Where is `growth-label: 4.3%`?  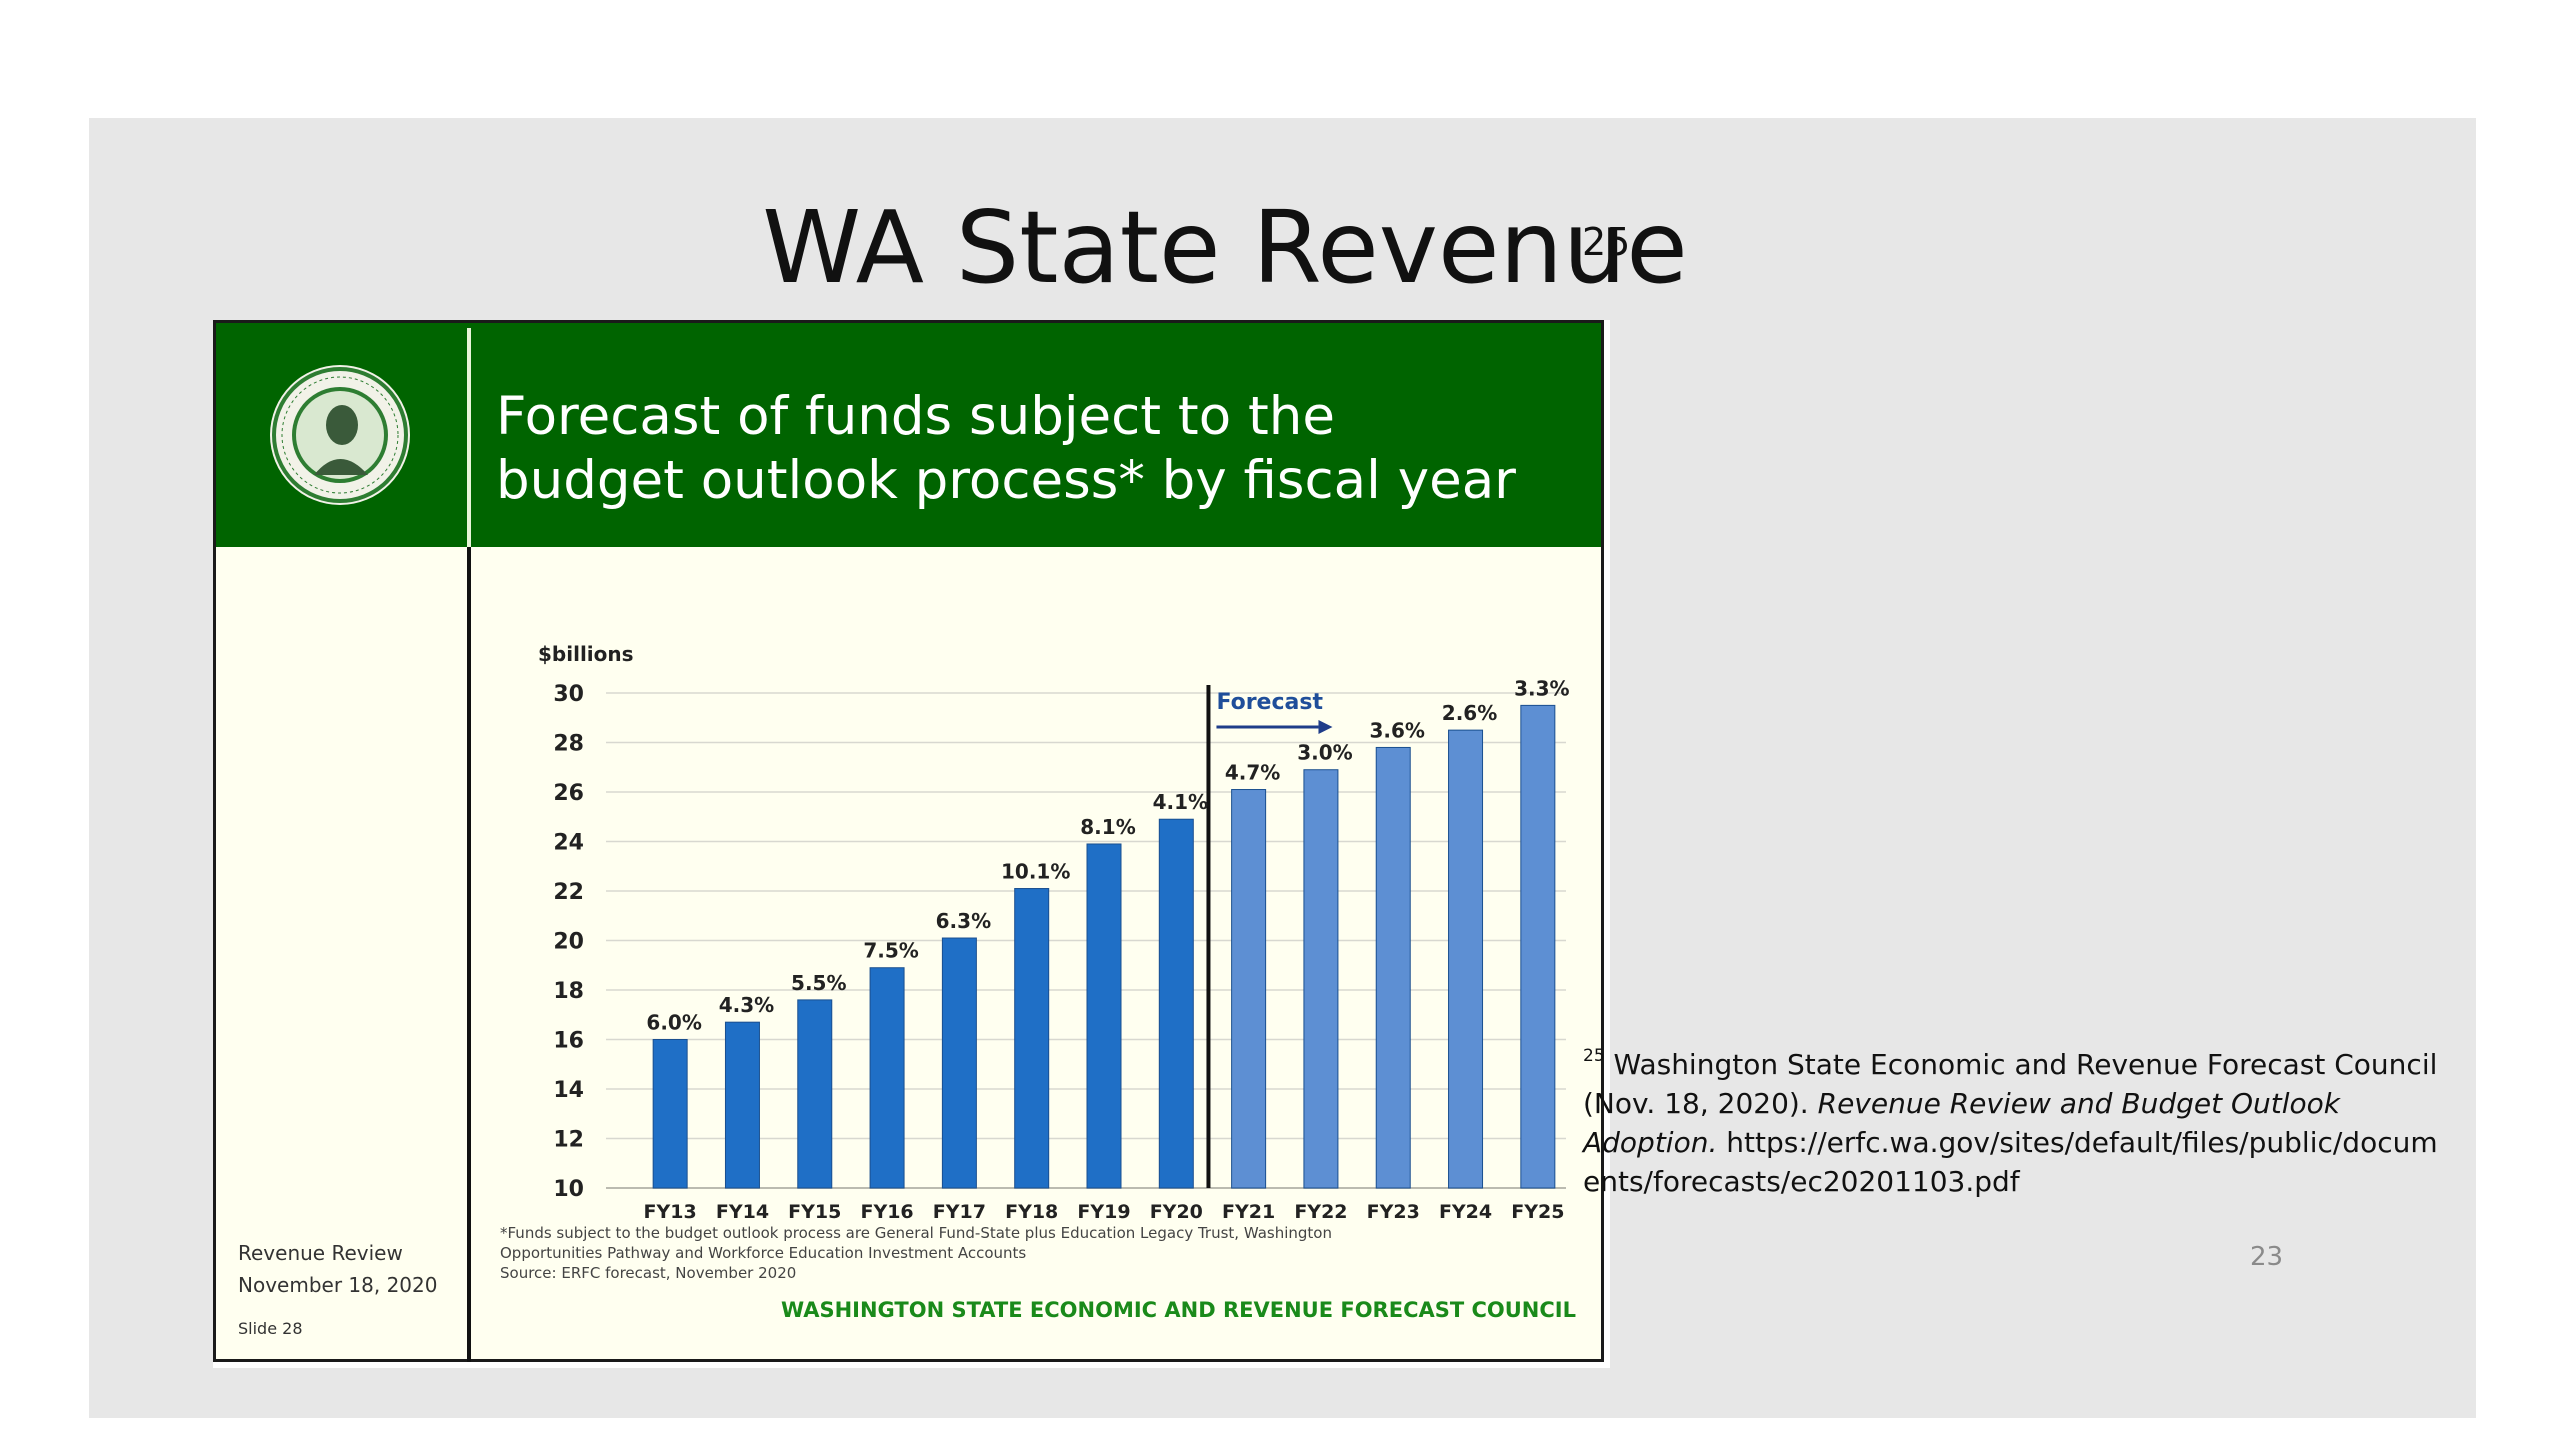 growth-label: 4.3% is located at coordinates (746, 1005).